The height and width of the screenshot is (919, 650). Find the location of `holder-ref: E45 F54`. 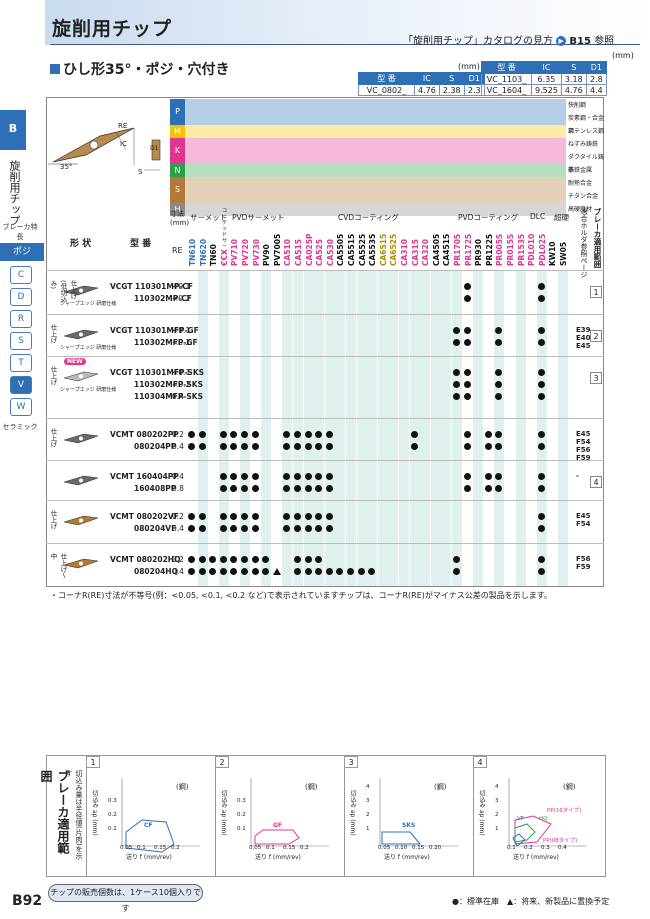

holder-ref: E45 F54 is located at coordinates (583, 520).